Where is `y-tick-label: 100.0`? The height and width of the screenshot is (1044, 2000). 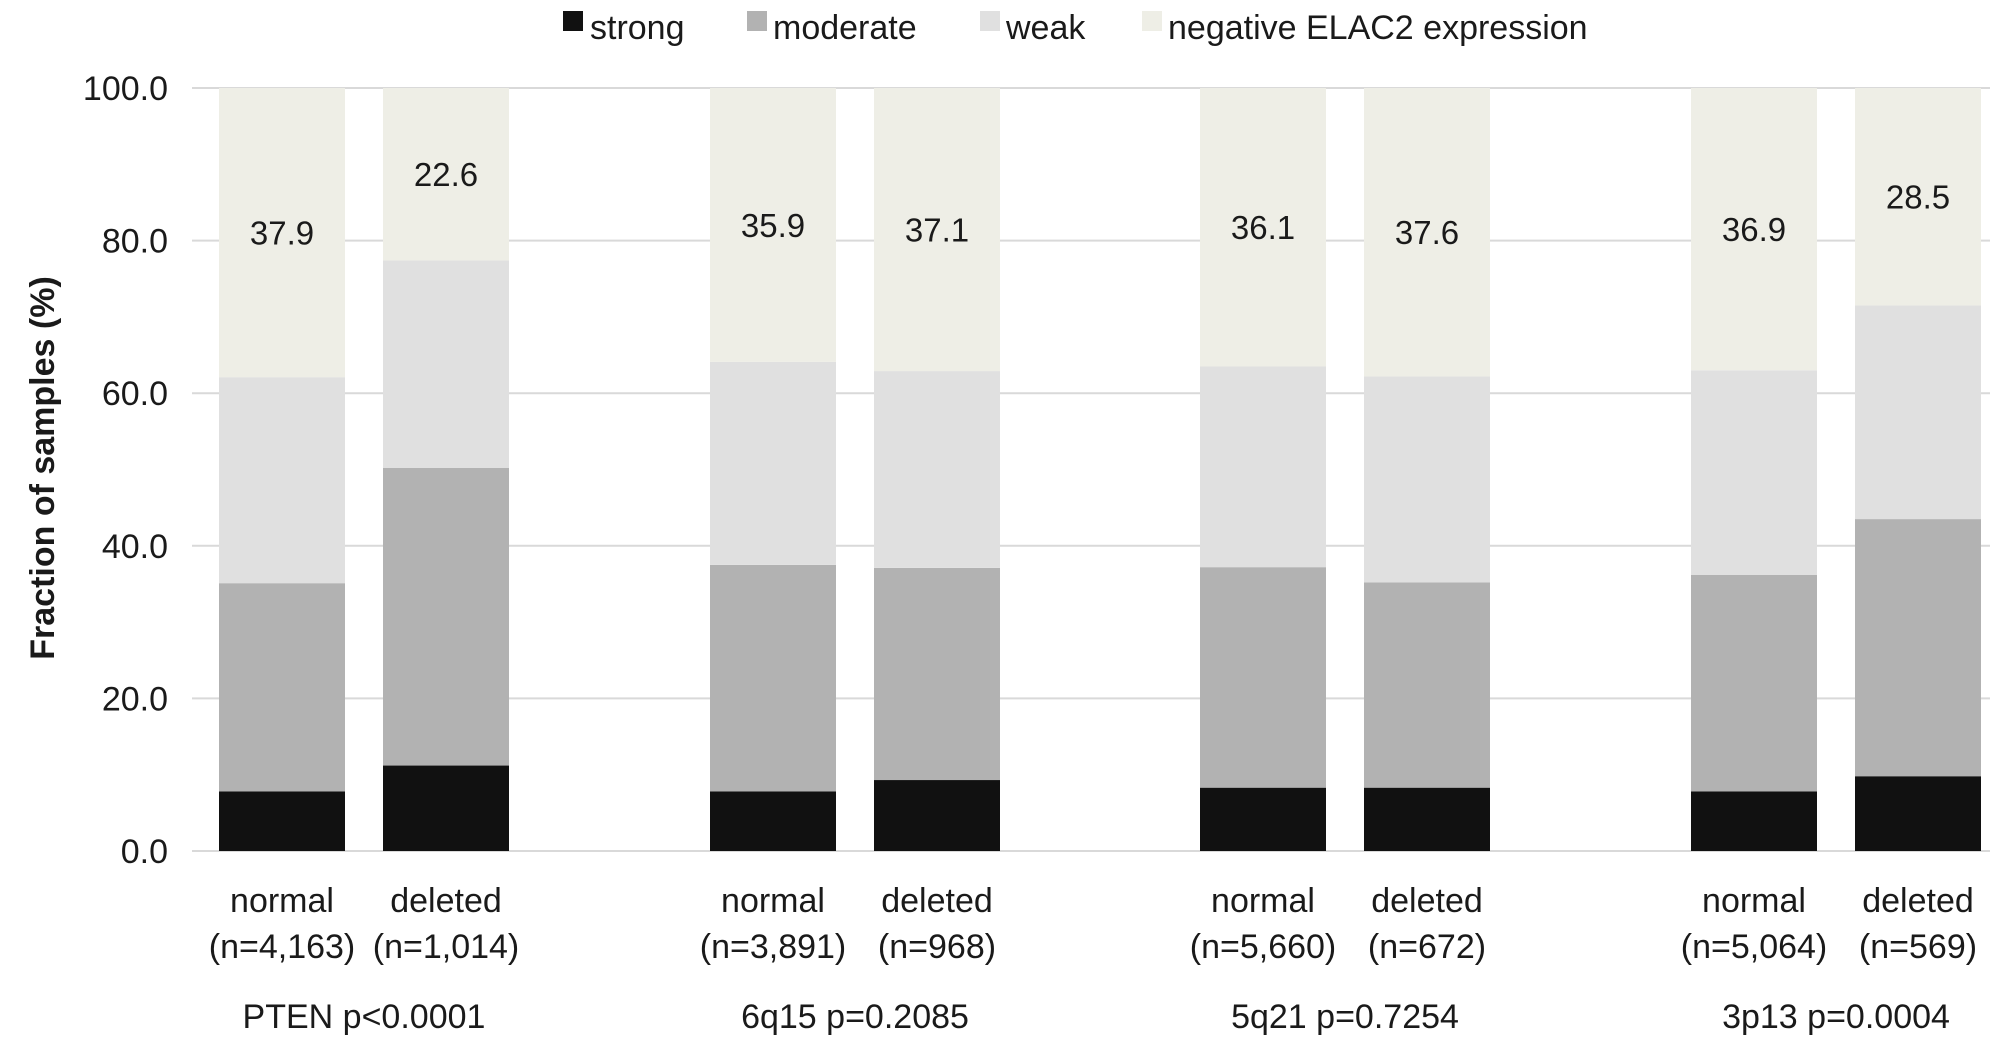
y-tick-label: 100.0 is located at coordinates (125, 89).